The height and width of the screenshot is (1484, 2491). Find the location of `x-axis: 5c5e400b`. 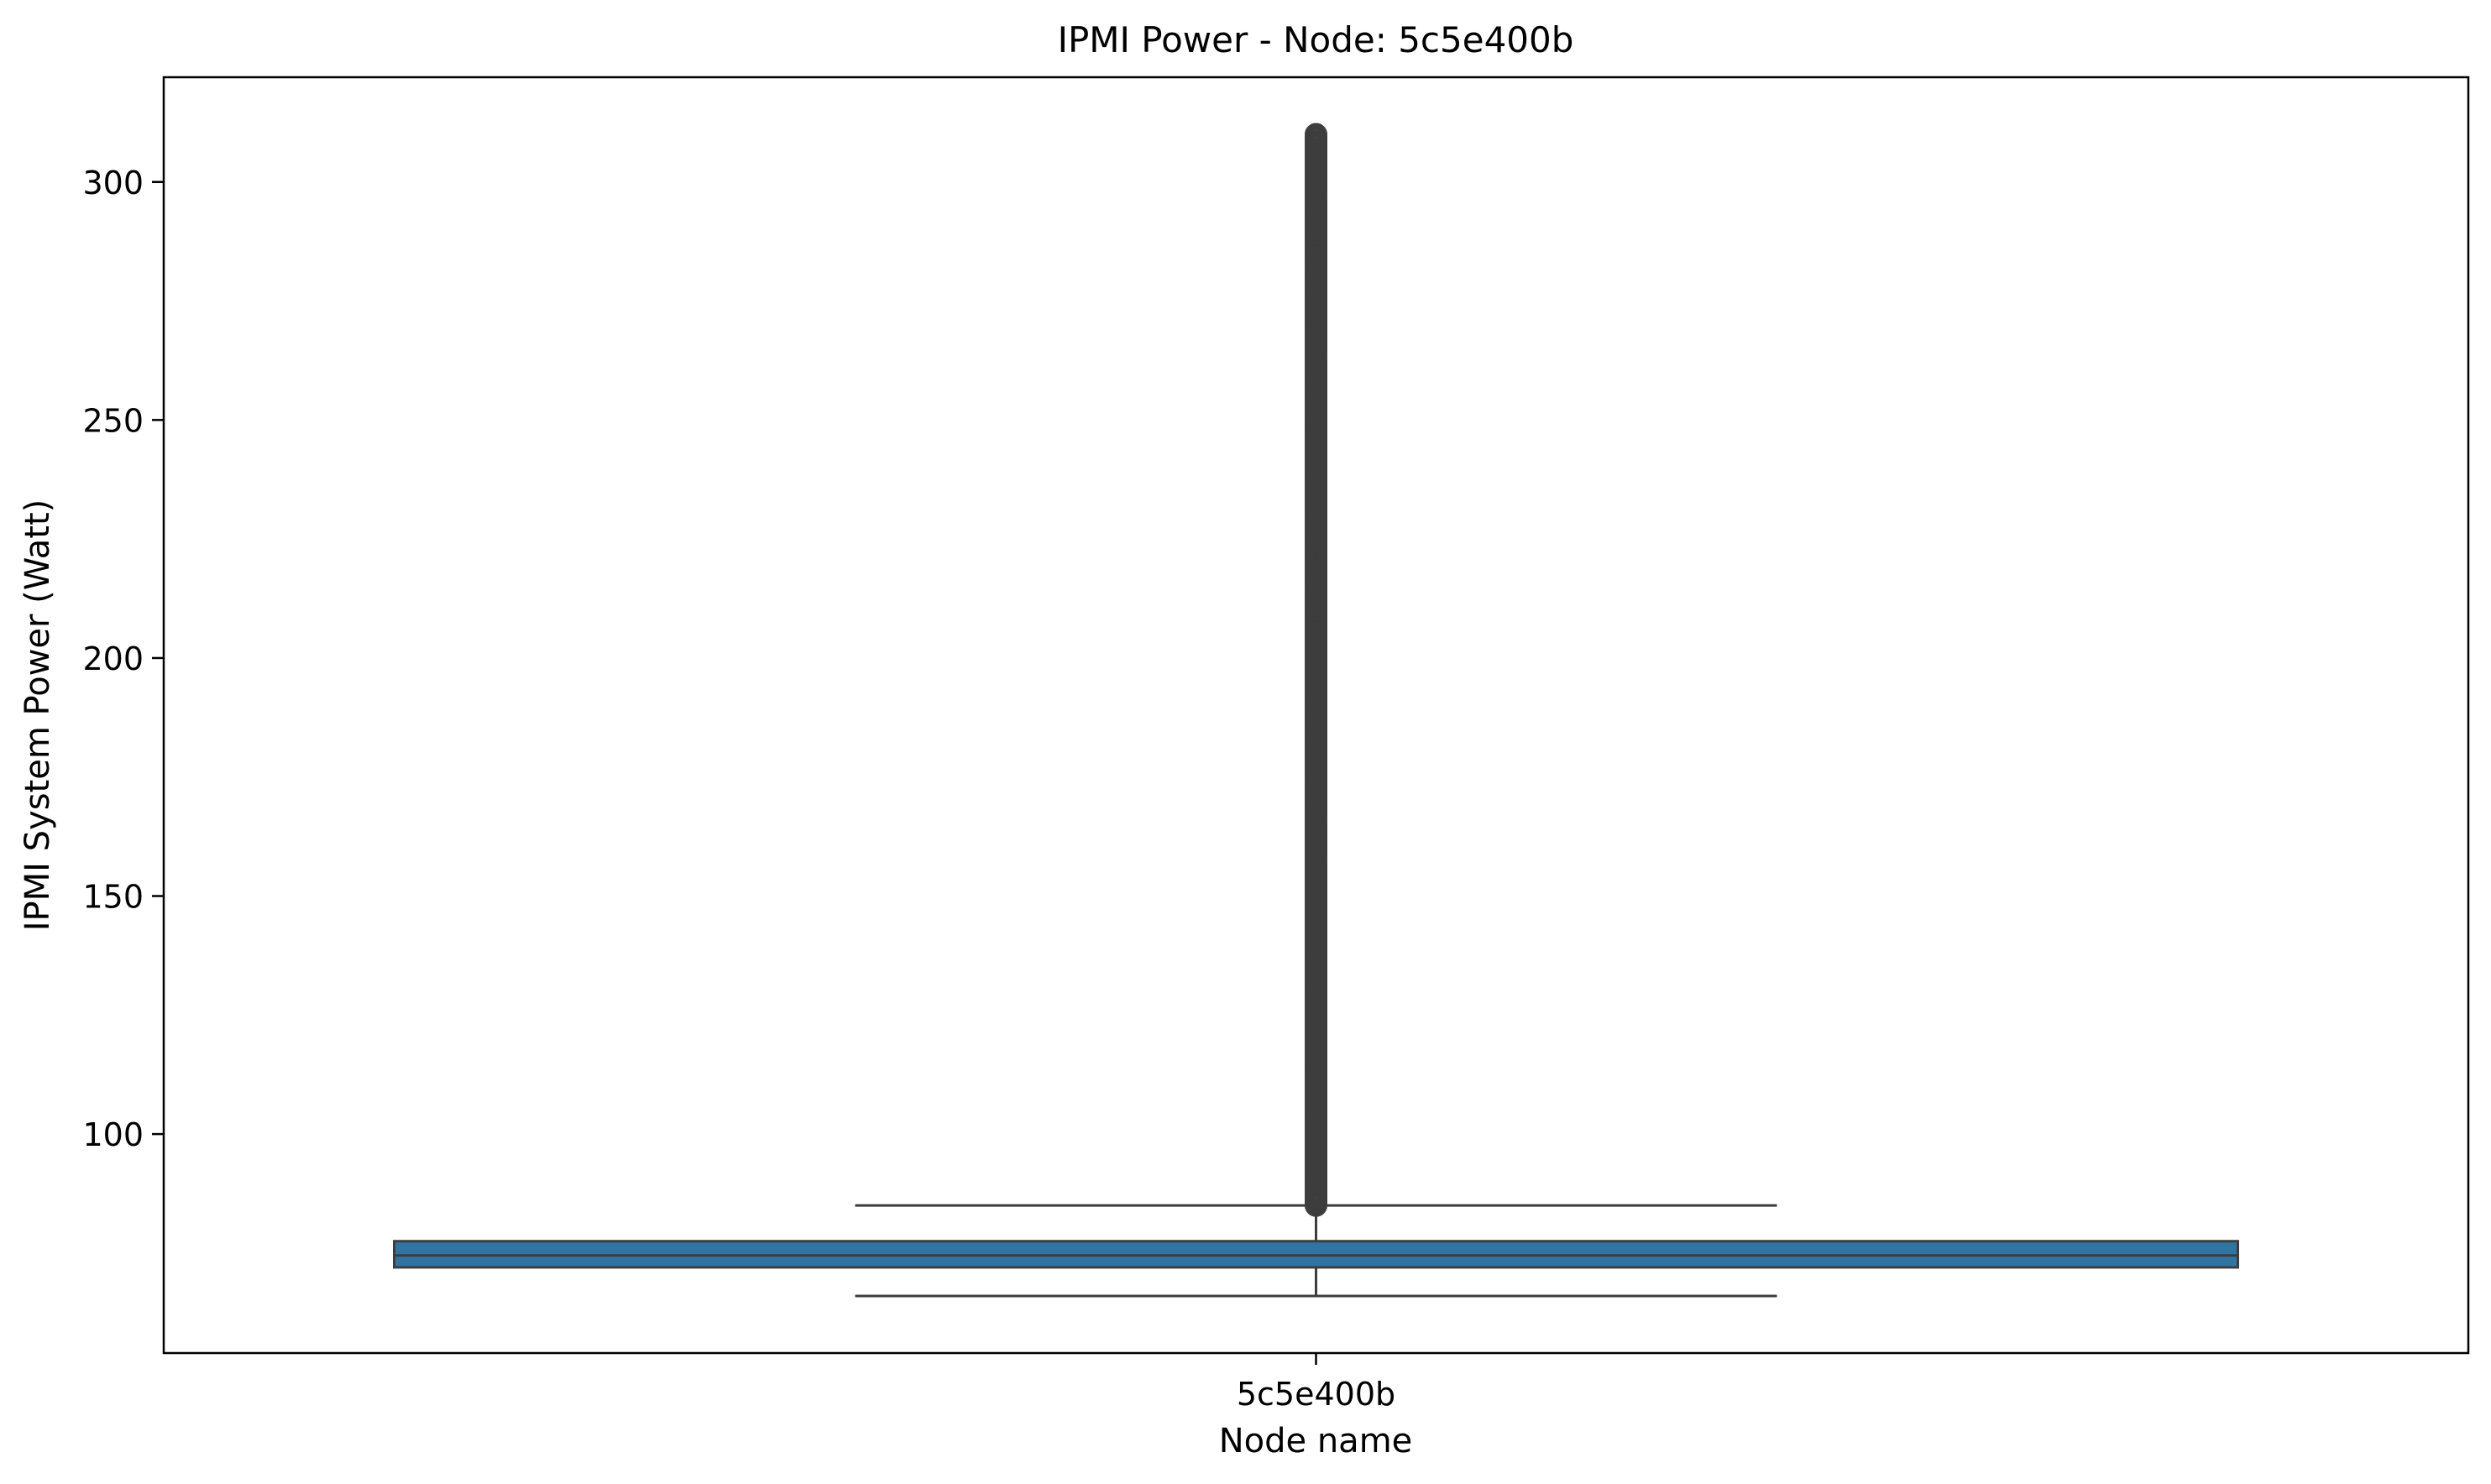

x-axis: 5c5e400b is located at coordinates (1316, 1383).